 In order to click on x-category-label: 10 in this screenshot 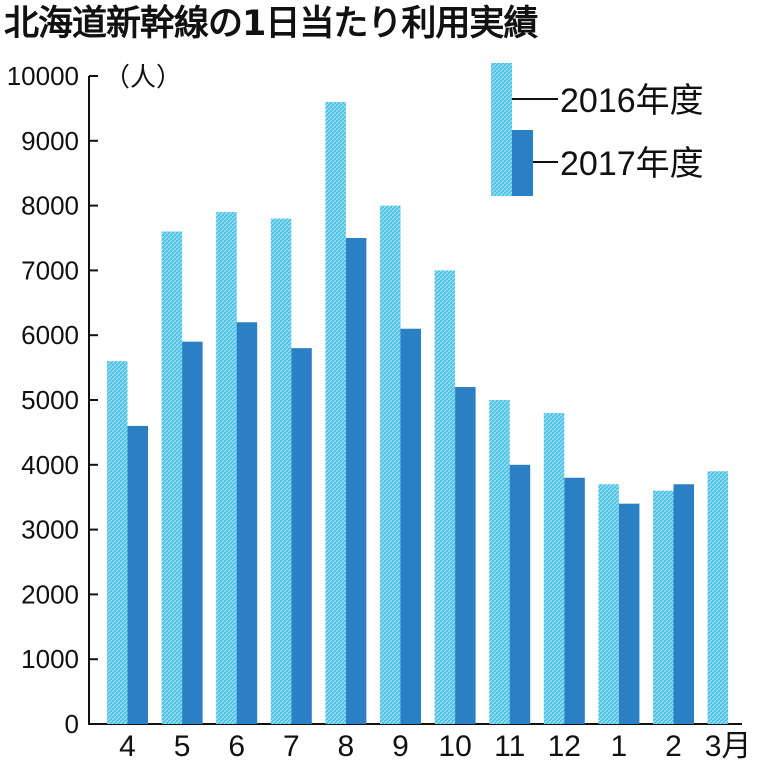, I will do `click(454, 746)`.